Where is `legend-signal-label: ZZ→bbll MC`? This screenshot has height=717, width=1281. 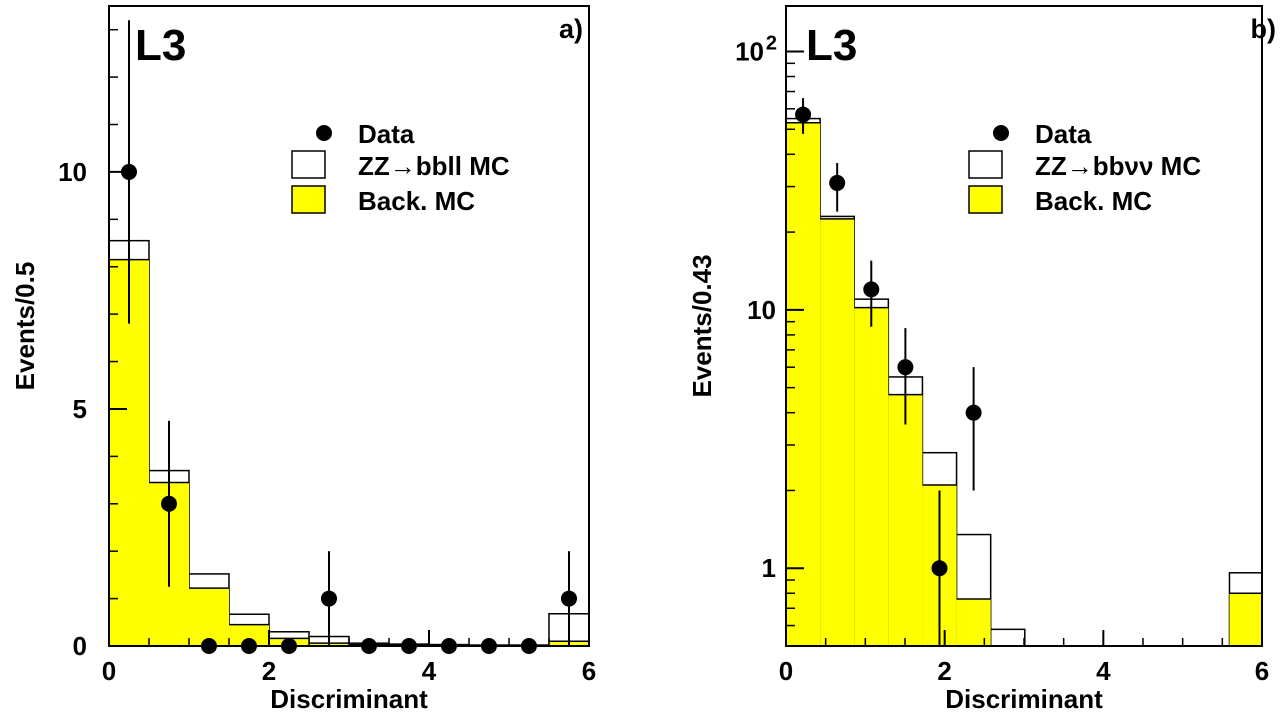
legend-signal-label: ZZ→bbll MC is located at coordinates (434, 166).